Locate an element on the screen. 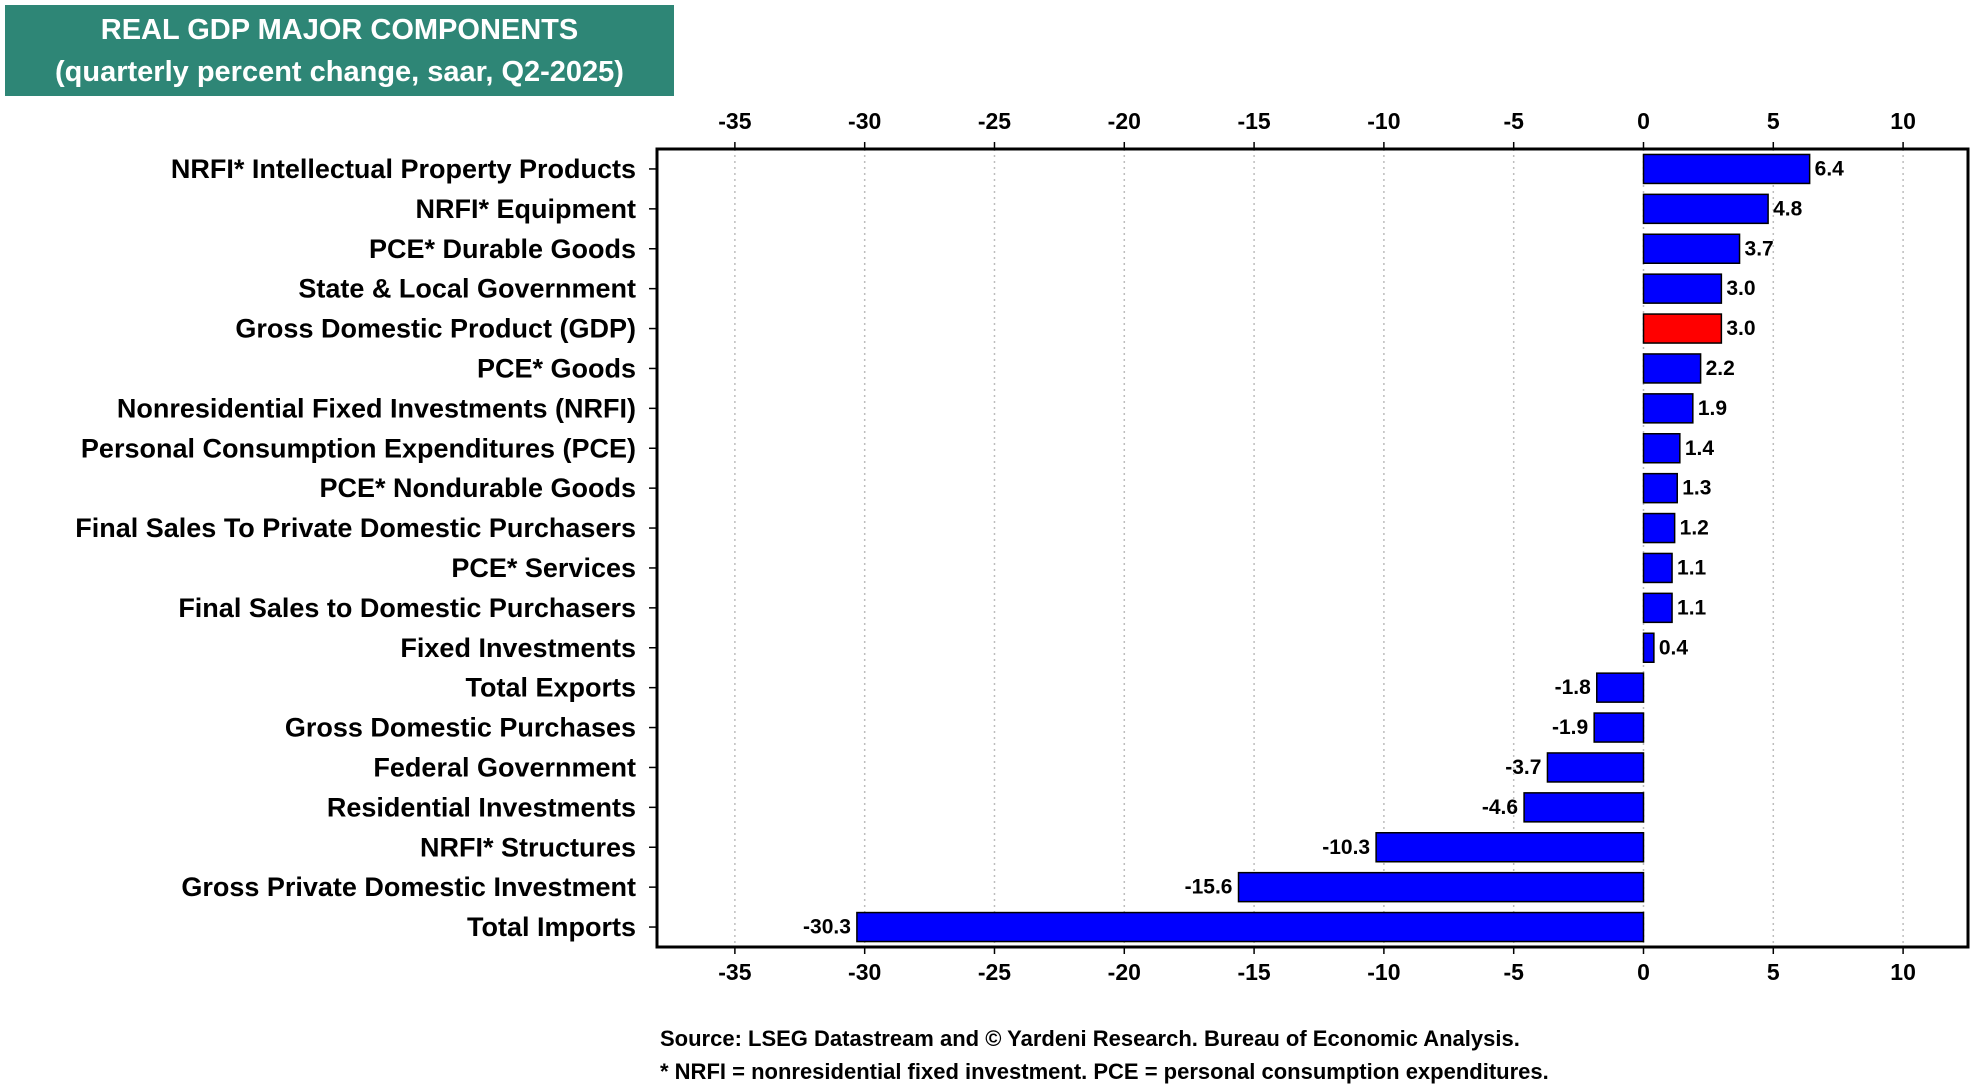  x-tick-label-bottom: -10 is located at coordinates (1383, 972).